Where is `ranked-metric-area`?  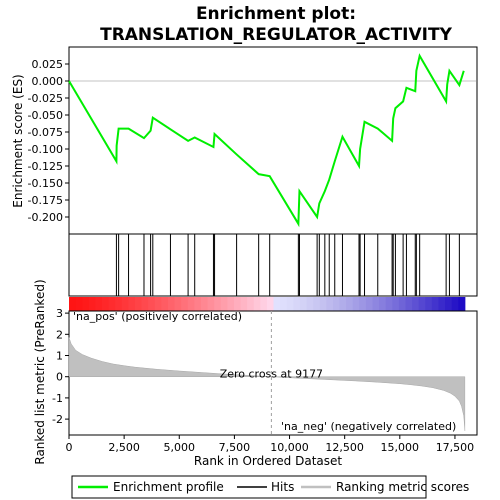
ranked-metric-area is located at coordinates (267, 384).